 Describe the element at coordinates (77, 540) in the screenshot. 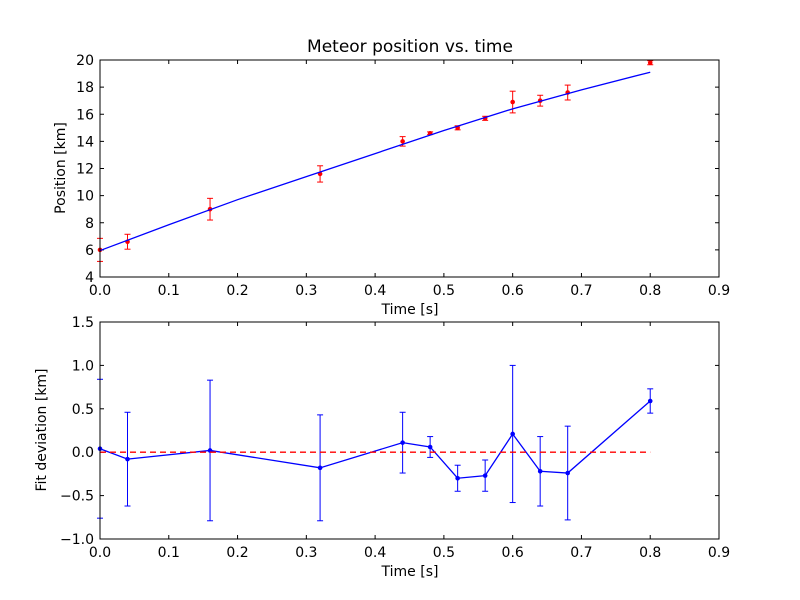

I see `y-tick-label: −1.0` at that location.